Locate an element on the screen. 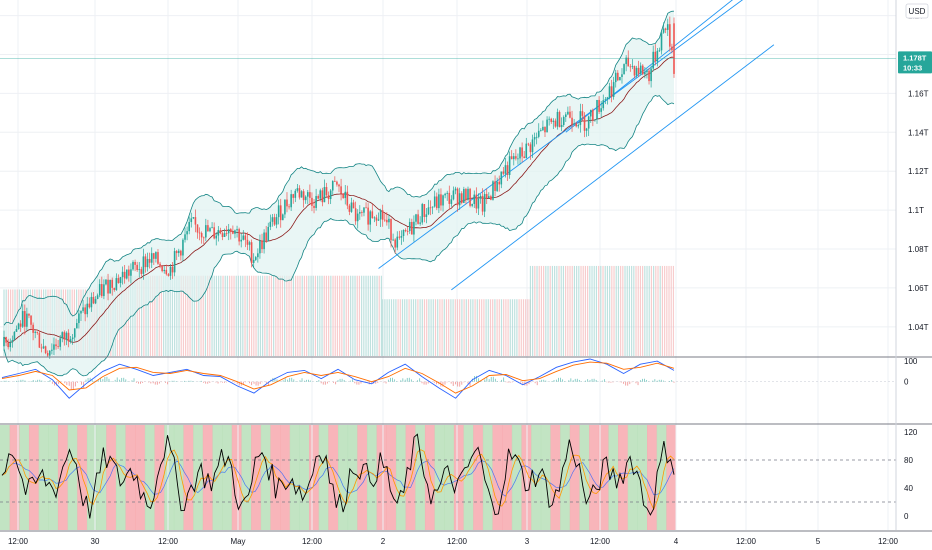 The width and height of the screenshot is (932, 550). signal-line is located at coordinates (338, 377).